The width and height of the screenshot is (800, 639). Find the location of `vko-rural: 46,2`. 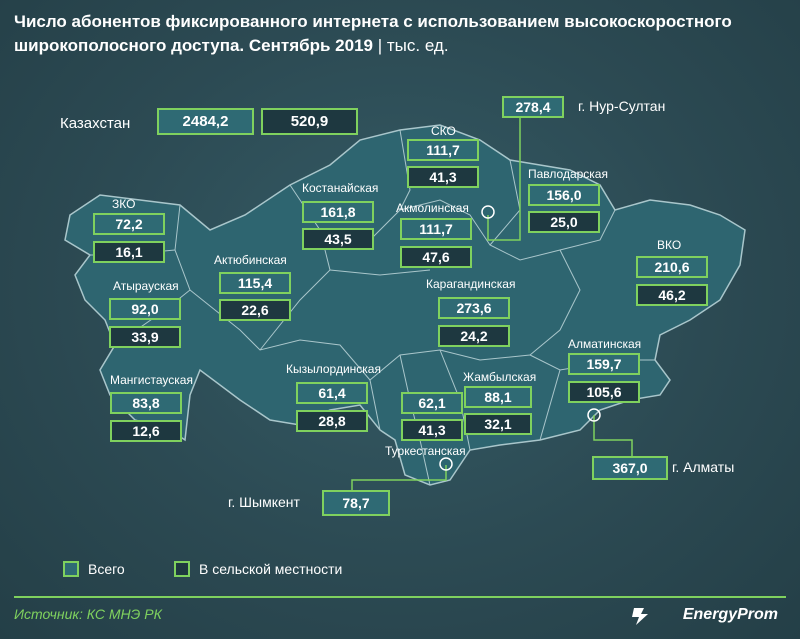

vko-rural: 46,2 is located at coordinates (672, 295).